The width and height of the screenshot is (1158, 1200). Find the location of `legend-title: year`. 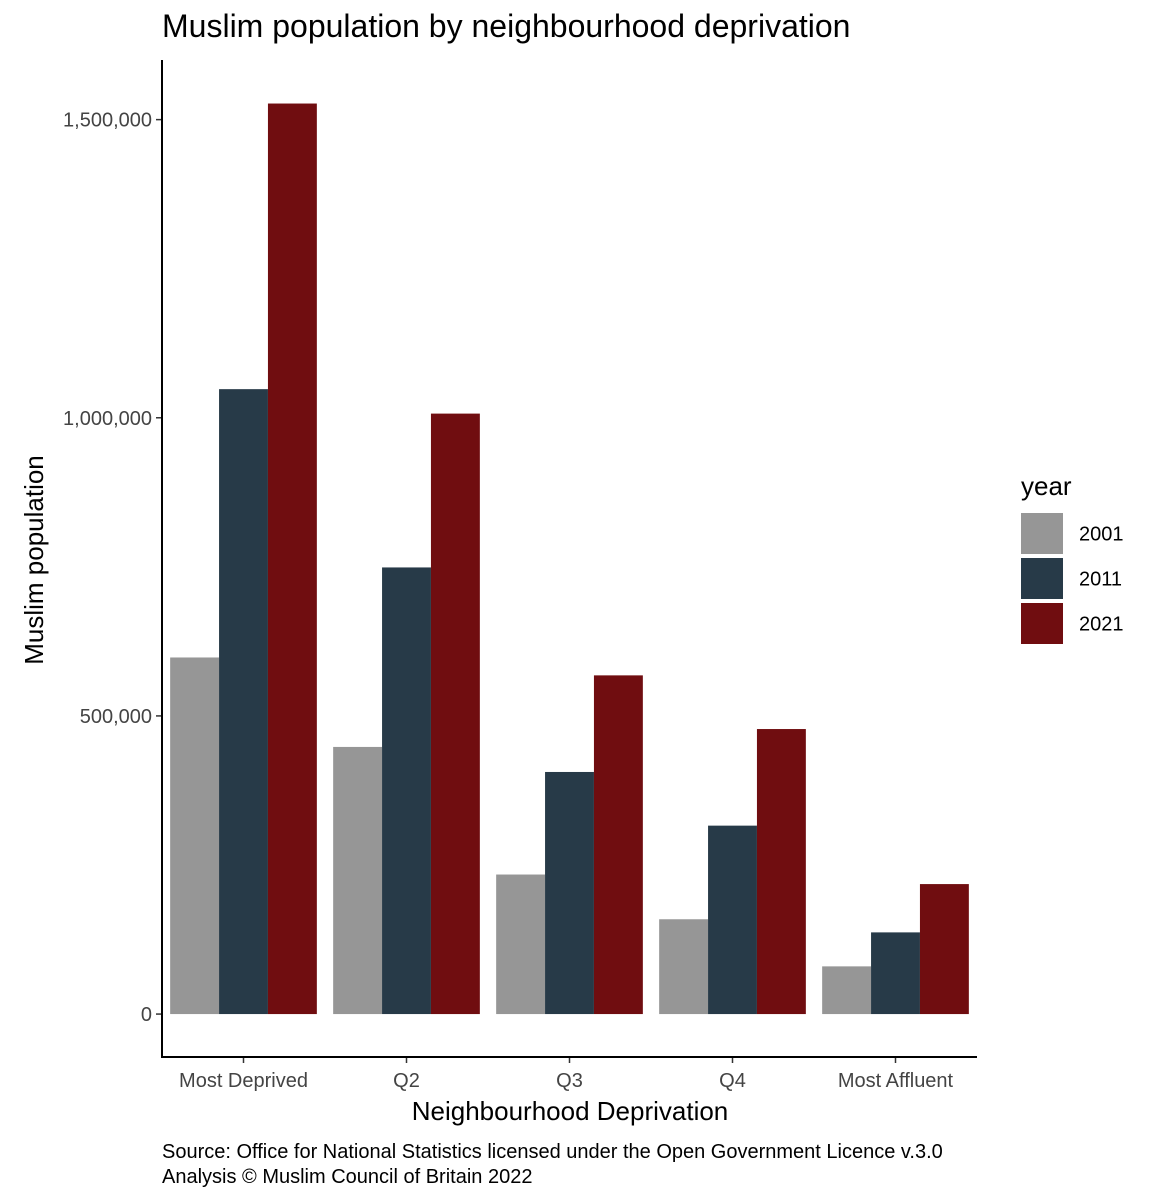

legend-title: year is located at coordinates (1046, 486).